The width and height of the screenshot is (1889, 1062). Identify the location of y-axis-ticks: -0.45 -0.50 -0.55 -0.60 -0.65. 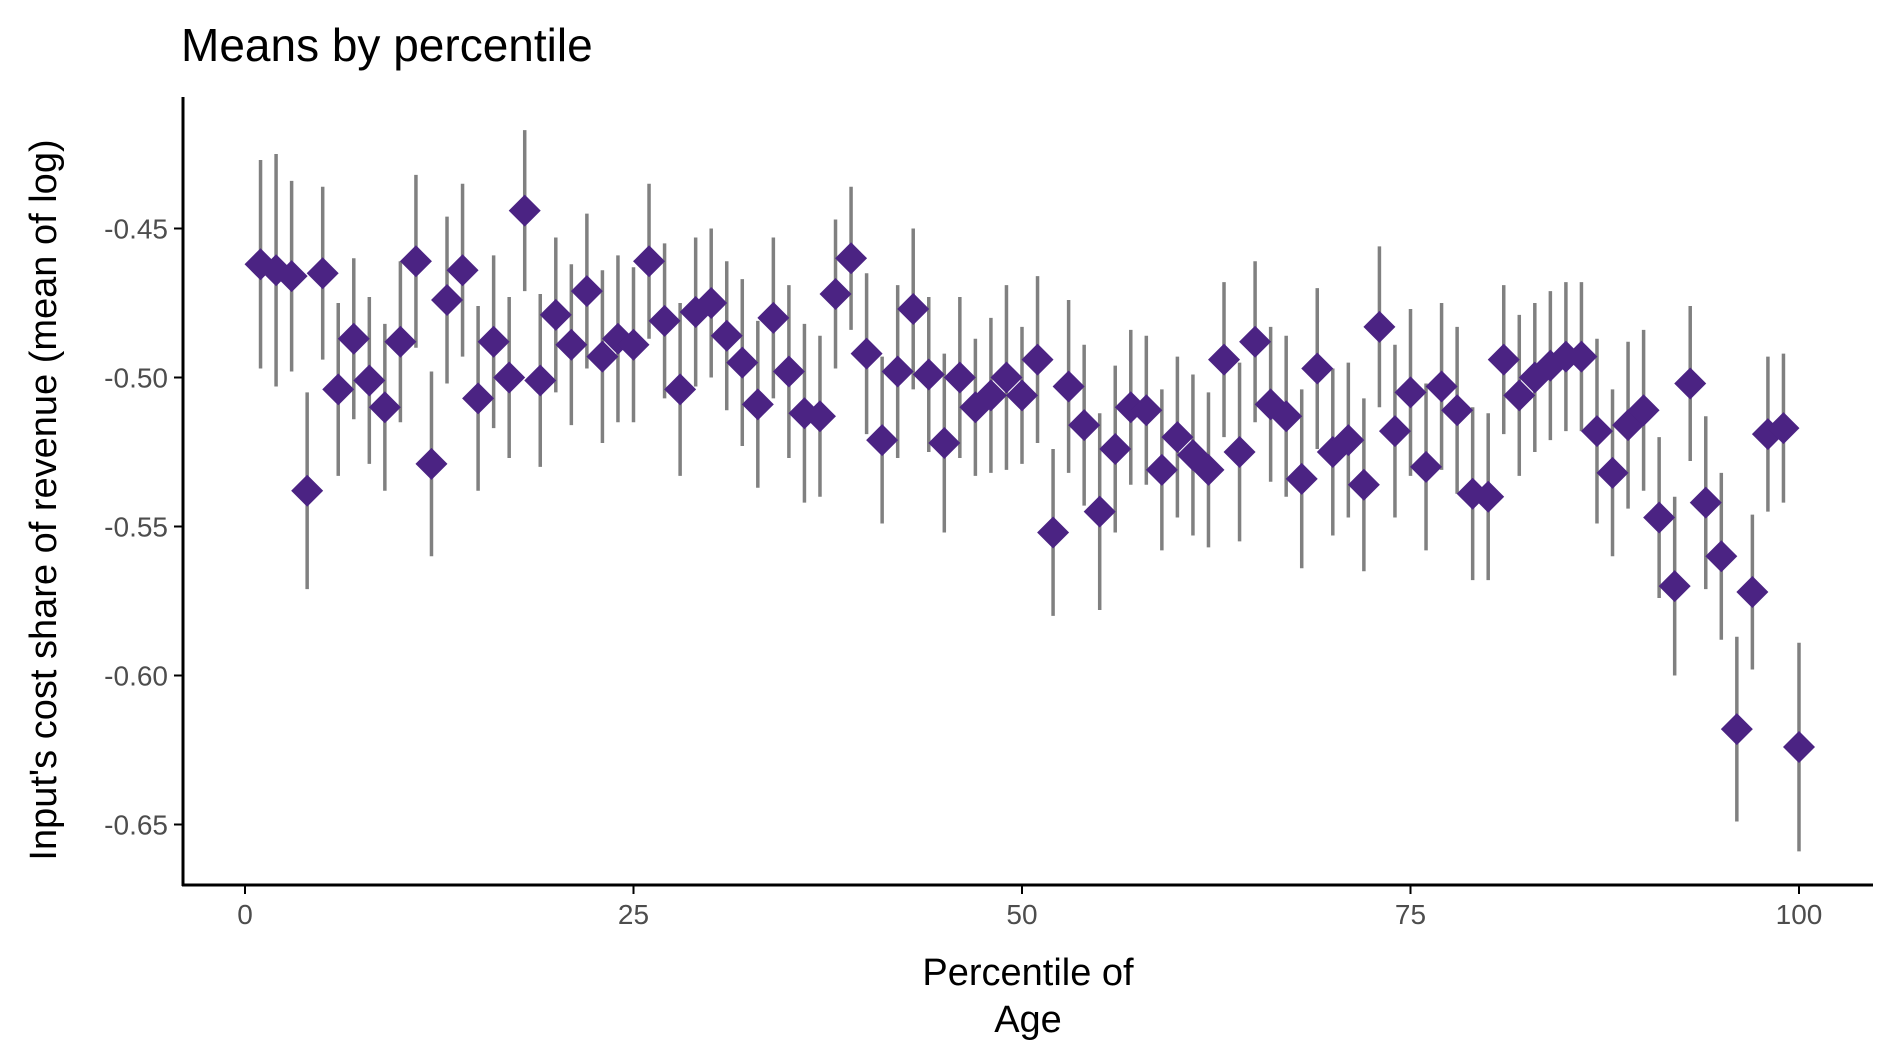
(143, 527).